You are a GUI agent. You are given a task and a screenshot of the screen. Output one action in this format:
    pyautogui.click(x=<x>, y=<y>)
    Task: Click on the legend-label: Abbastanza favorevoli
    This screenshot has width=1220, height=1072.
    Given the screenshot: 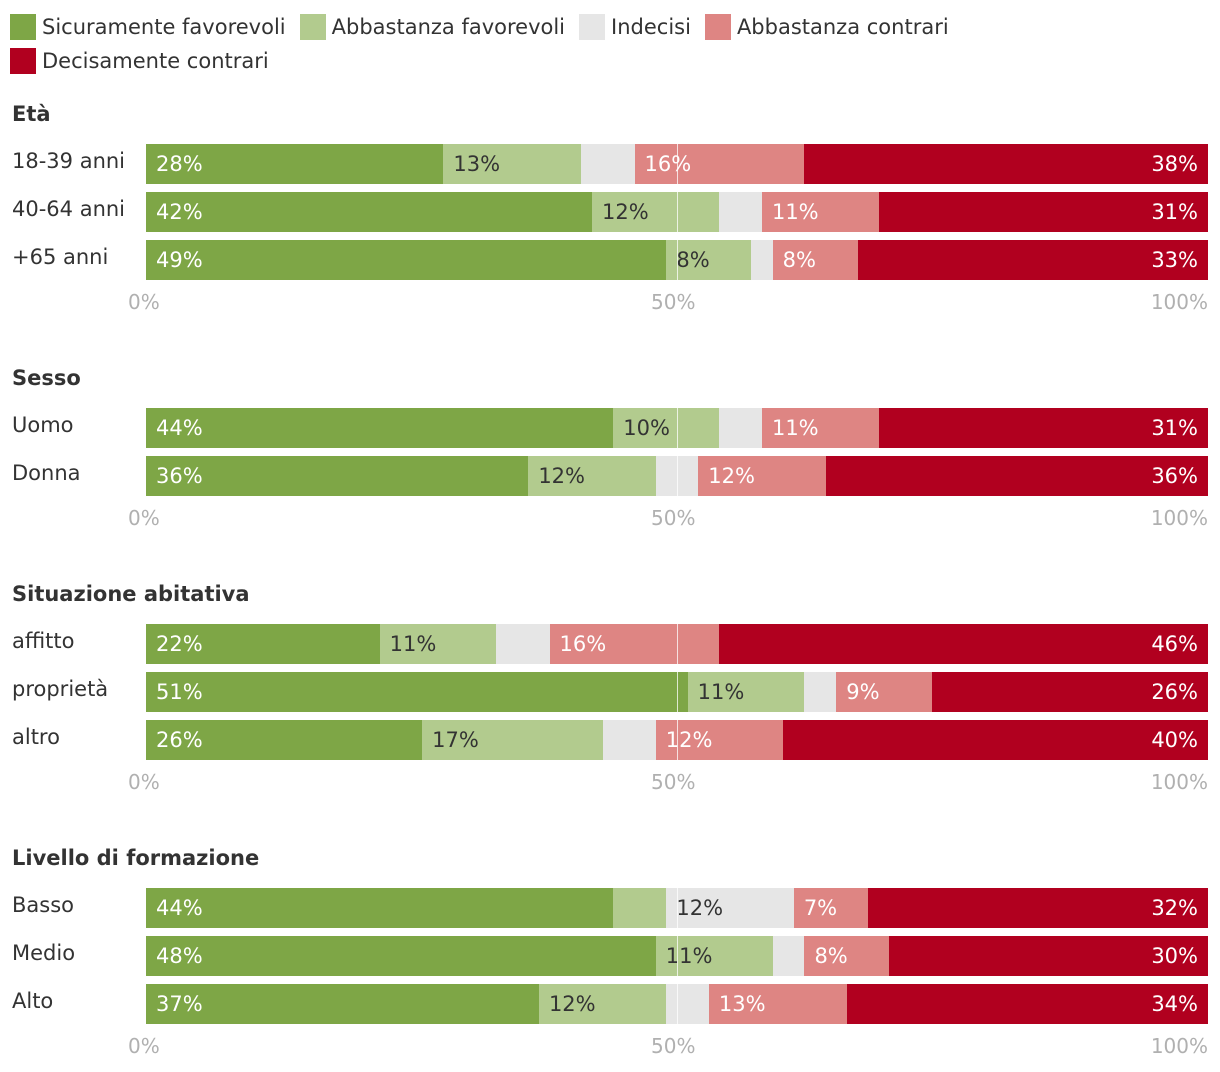 What is the action you would take?
    pyautogui.click(x=448, y=27)
    